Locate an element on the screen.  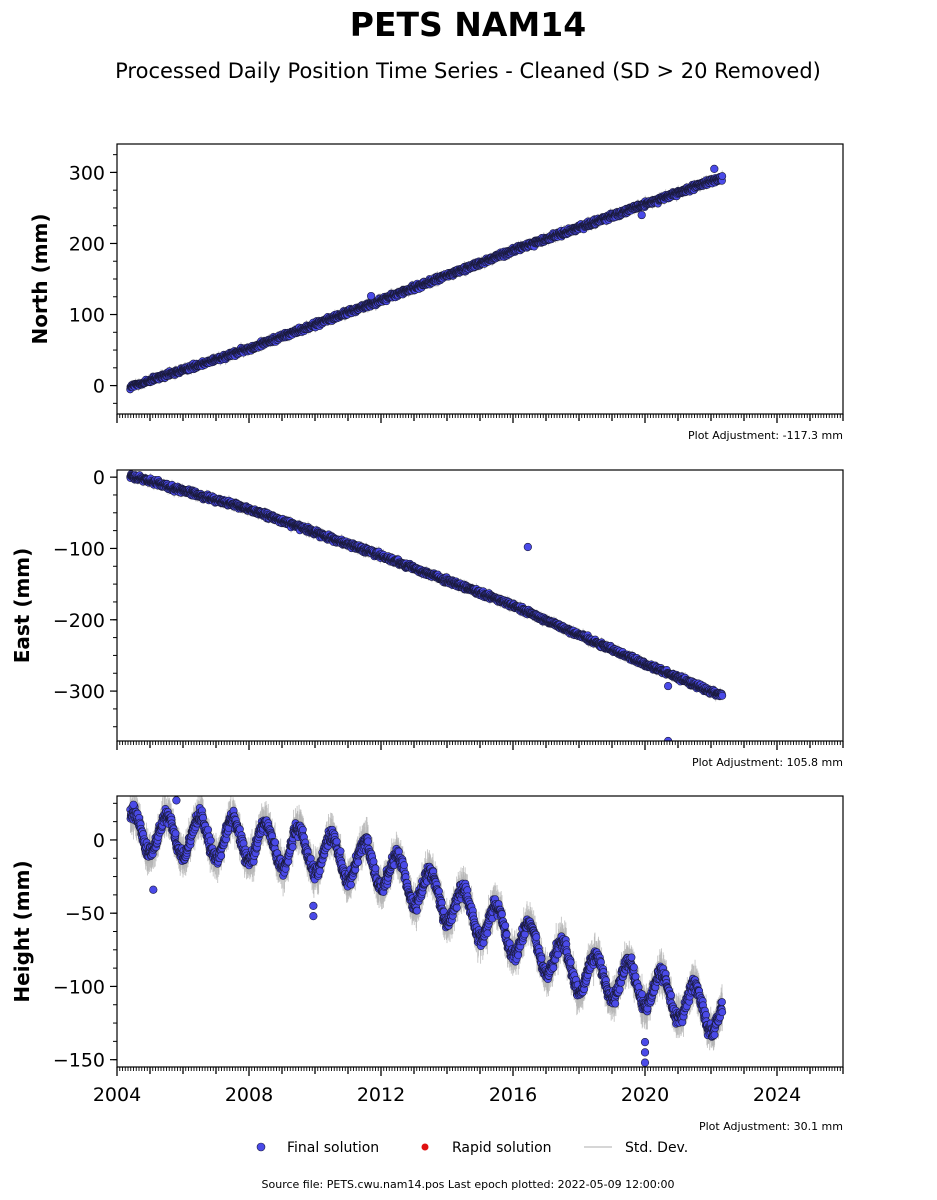
data-point is located at coordinates (722, 176).